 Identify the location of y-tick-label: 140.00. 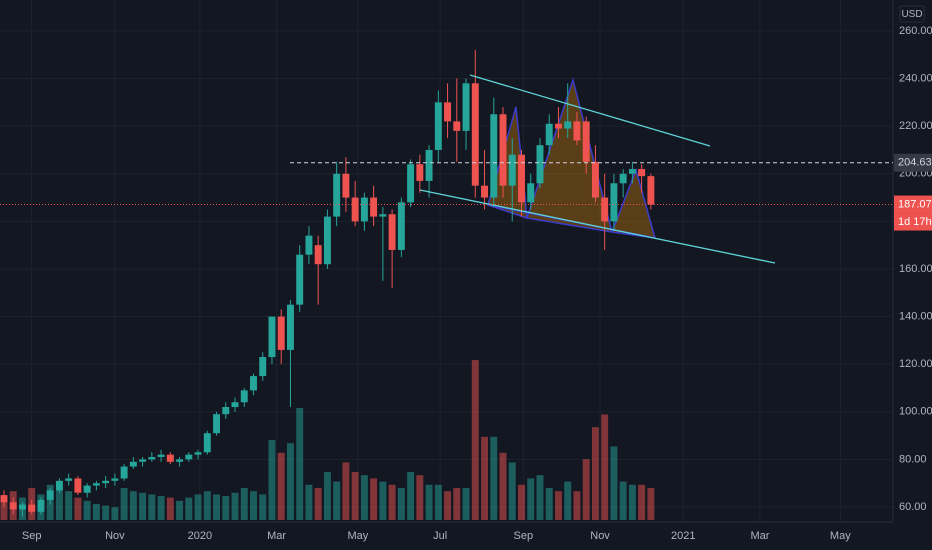
(915, 316).